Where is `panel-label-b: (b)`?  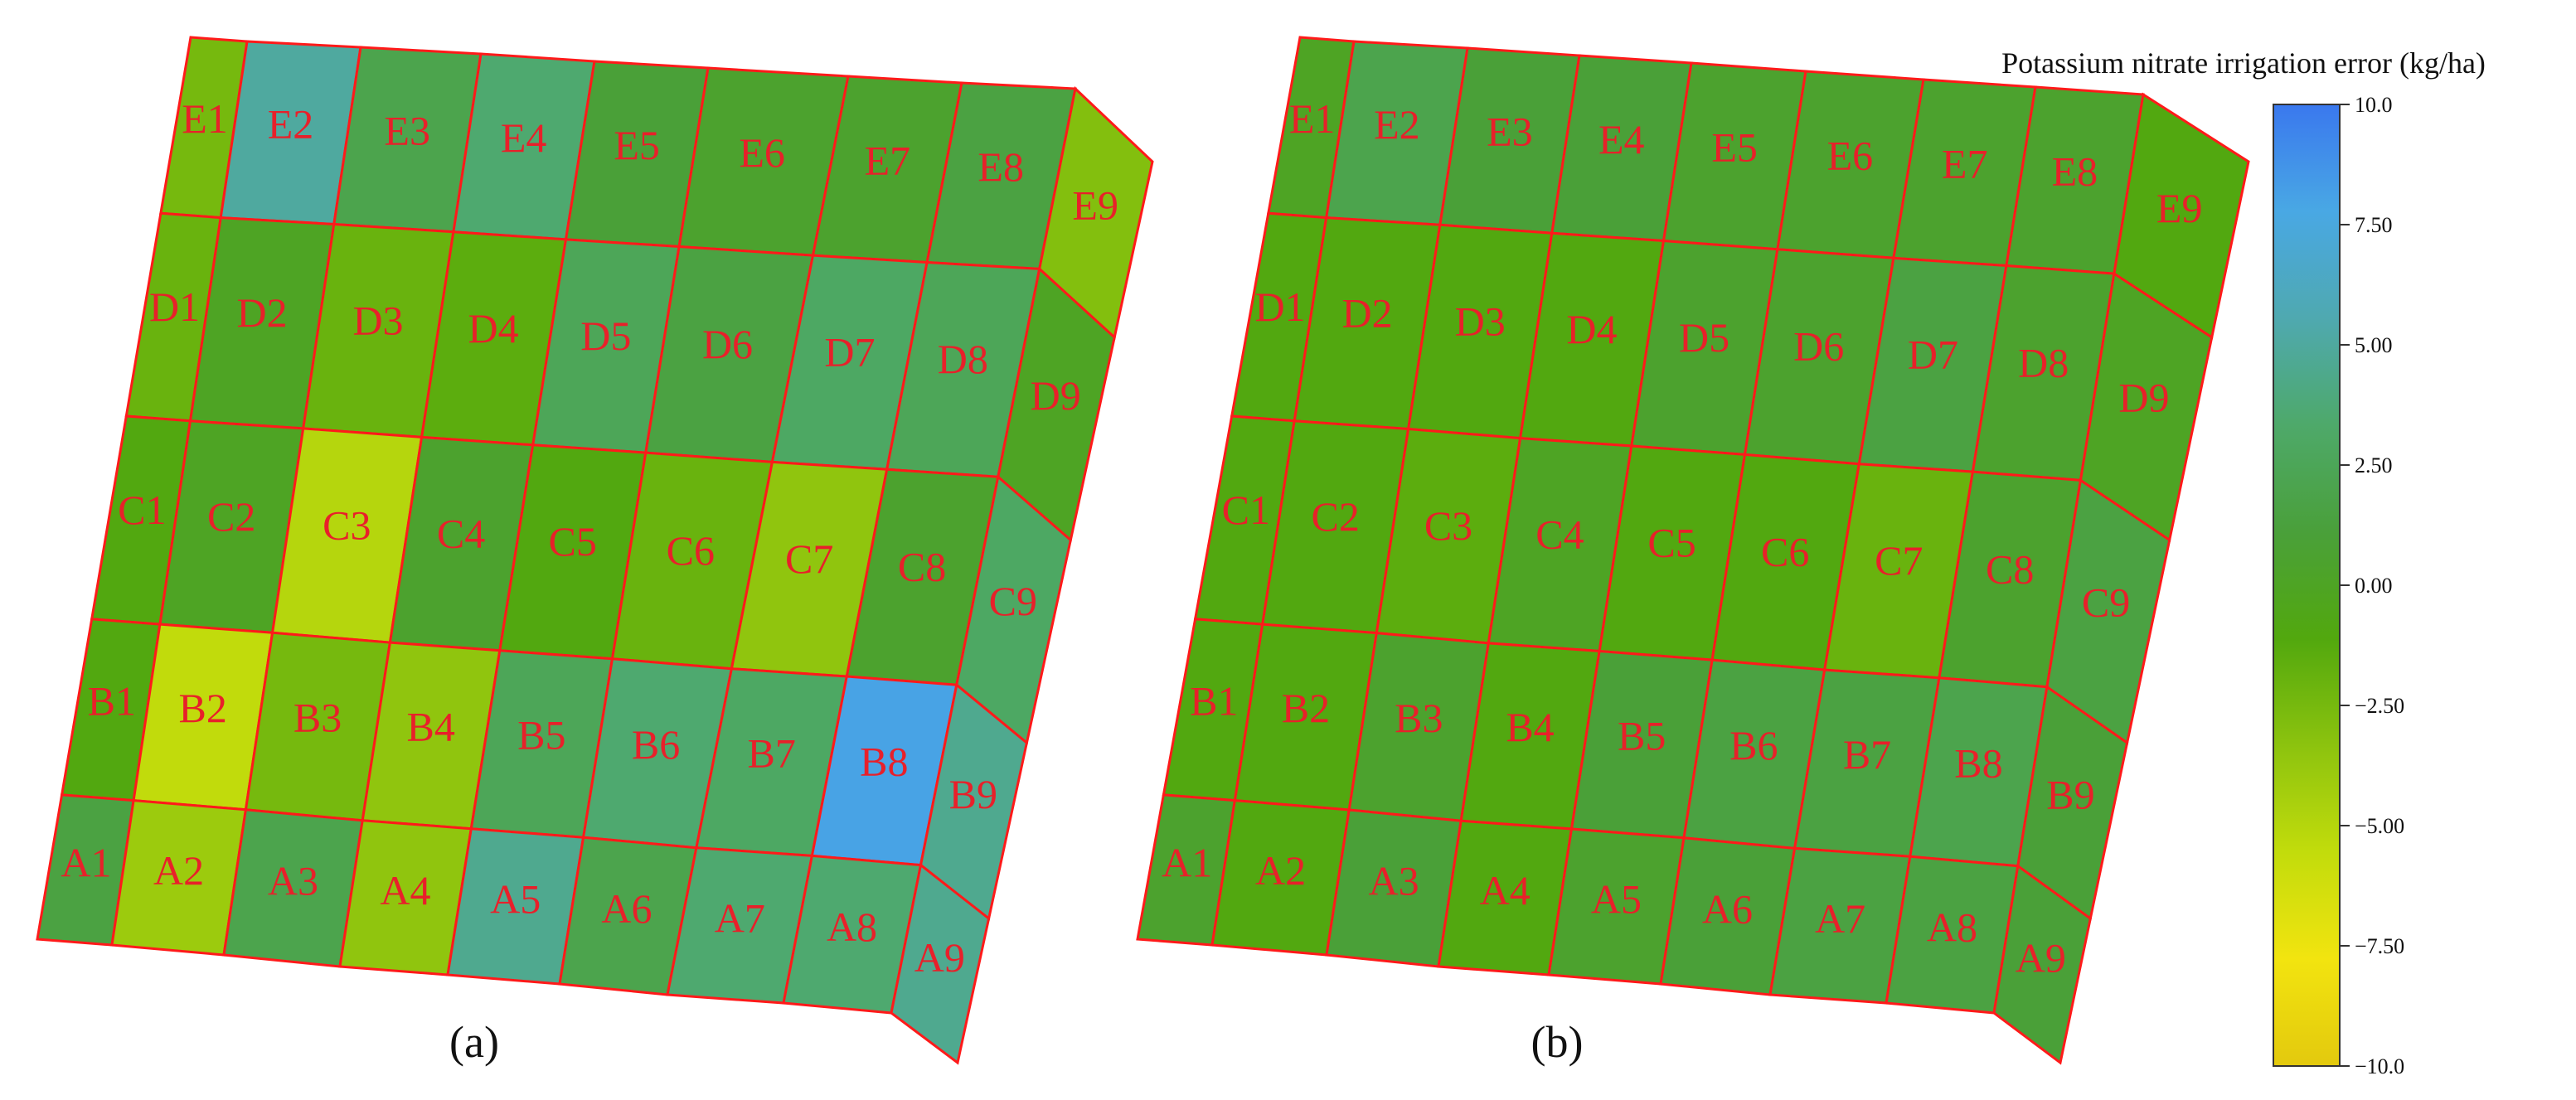 panel-label-b: (b) is located at coordinates (1557, 1042).